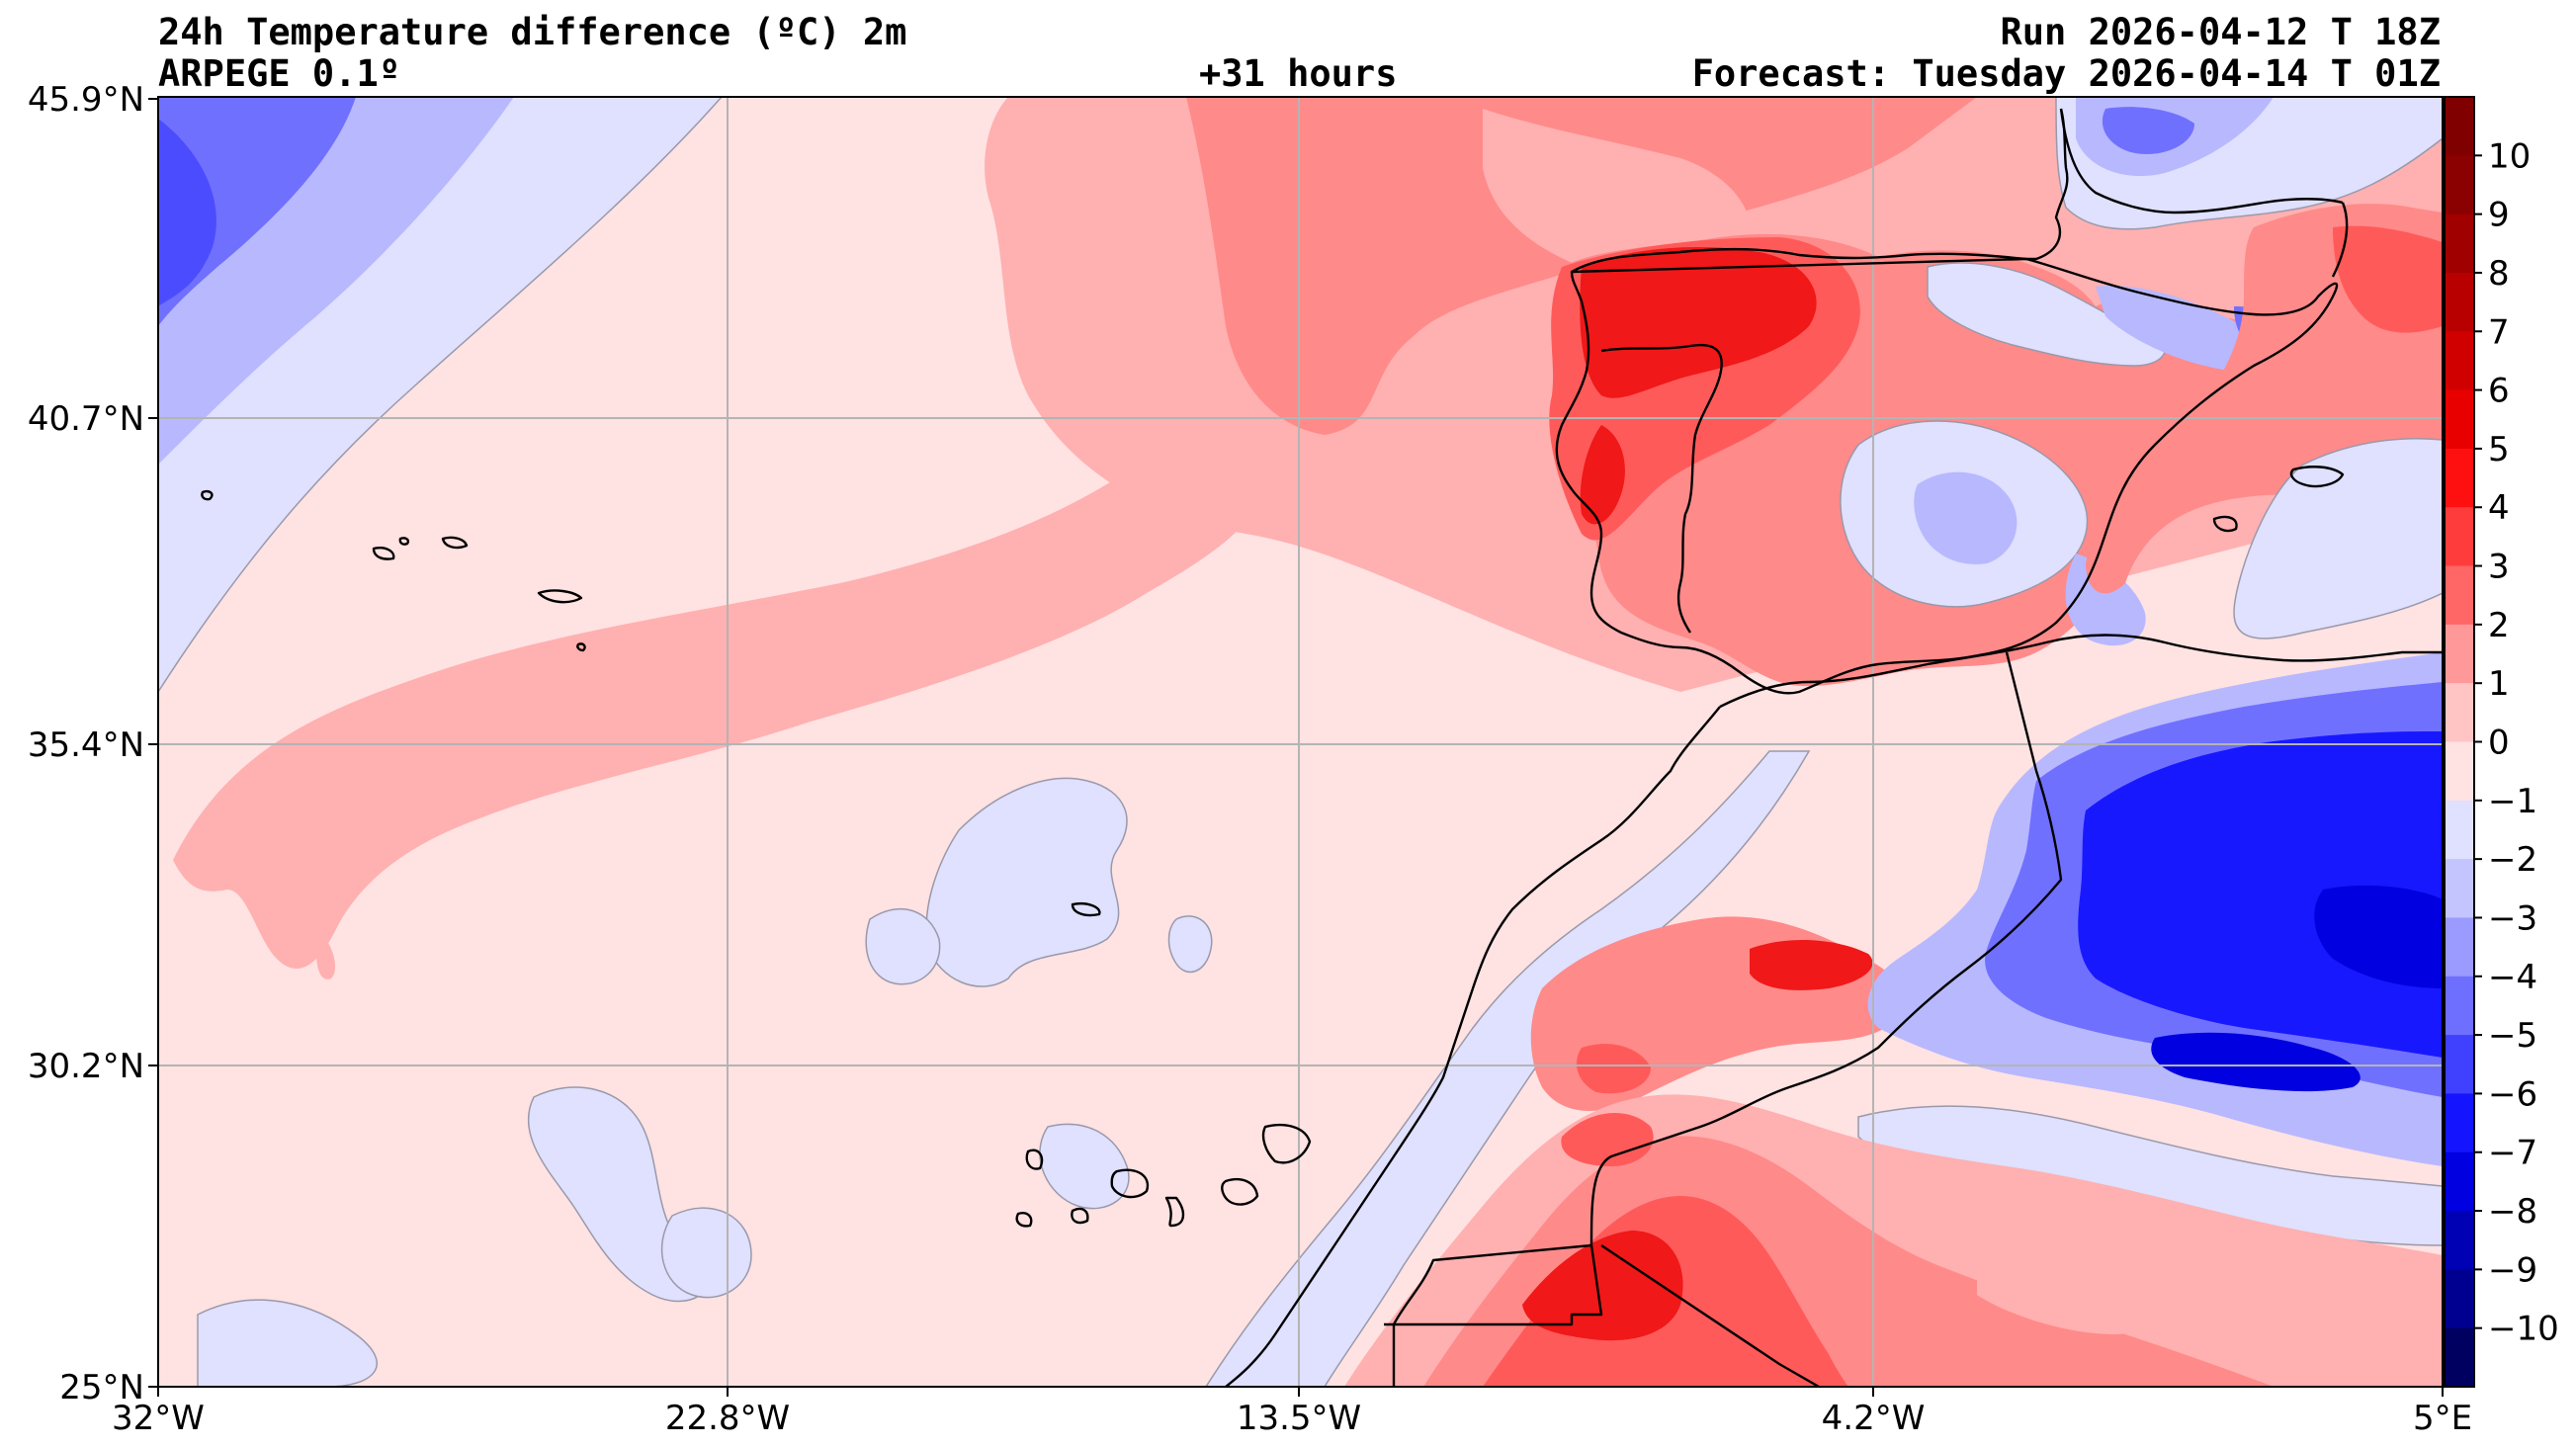 Image resolution: width=2576 pixels, height=1448 pixels. What do you see at coordinates (2220, 32) in the screenshot?
I see `run-label: Run 2026-04-12 T 18Z` at bounding box center [2220, 32].